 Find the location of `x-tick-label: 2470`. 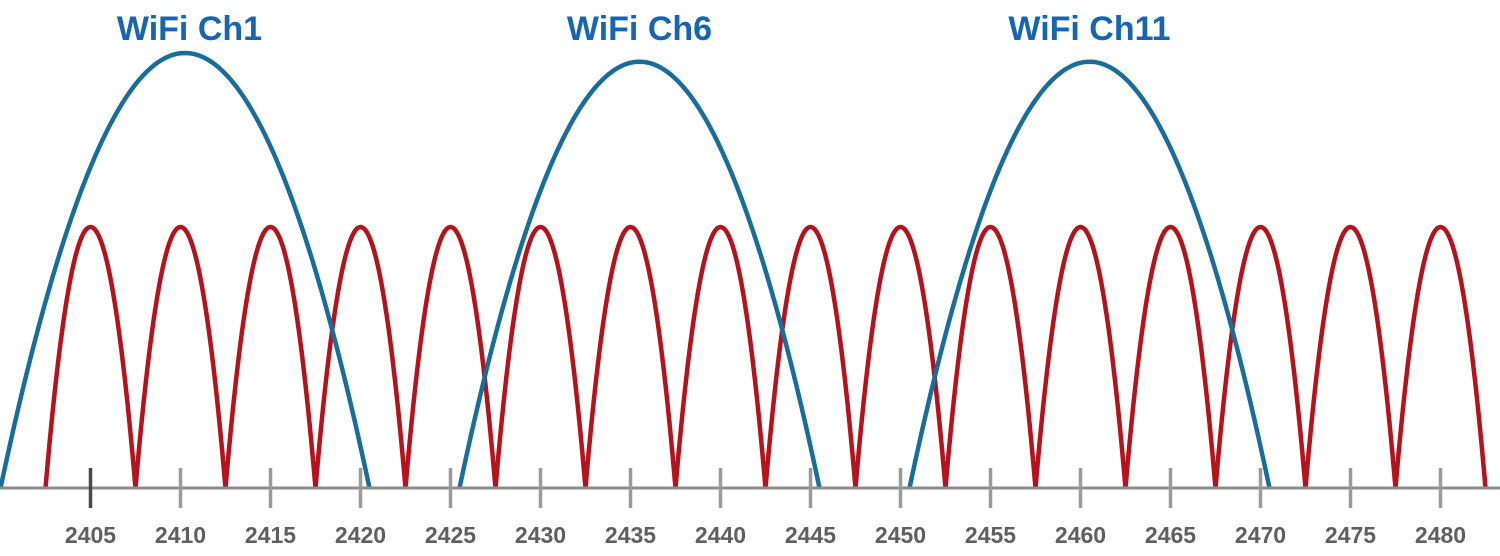

x-tick-label: 2470 is located at coordinates (1260, 535).